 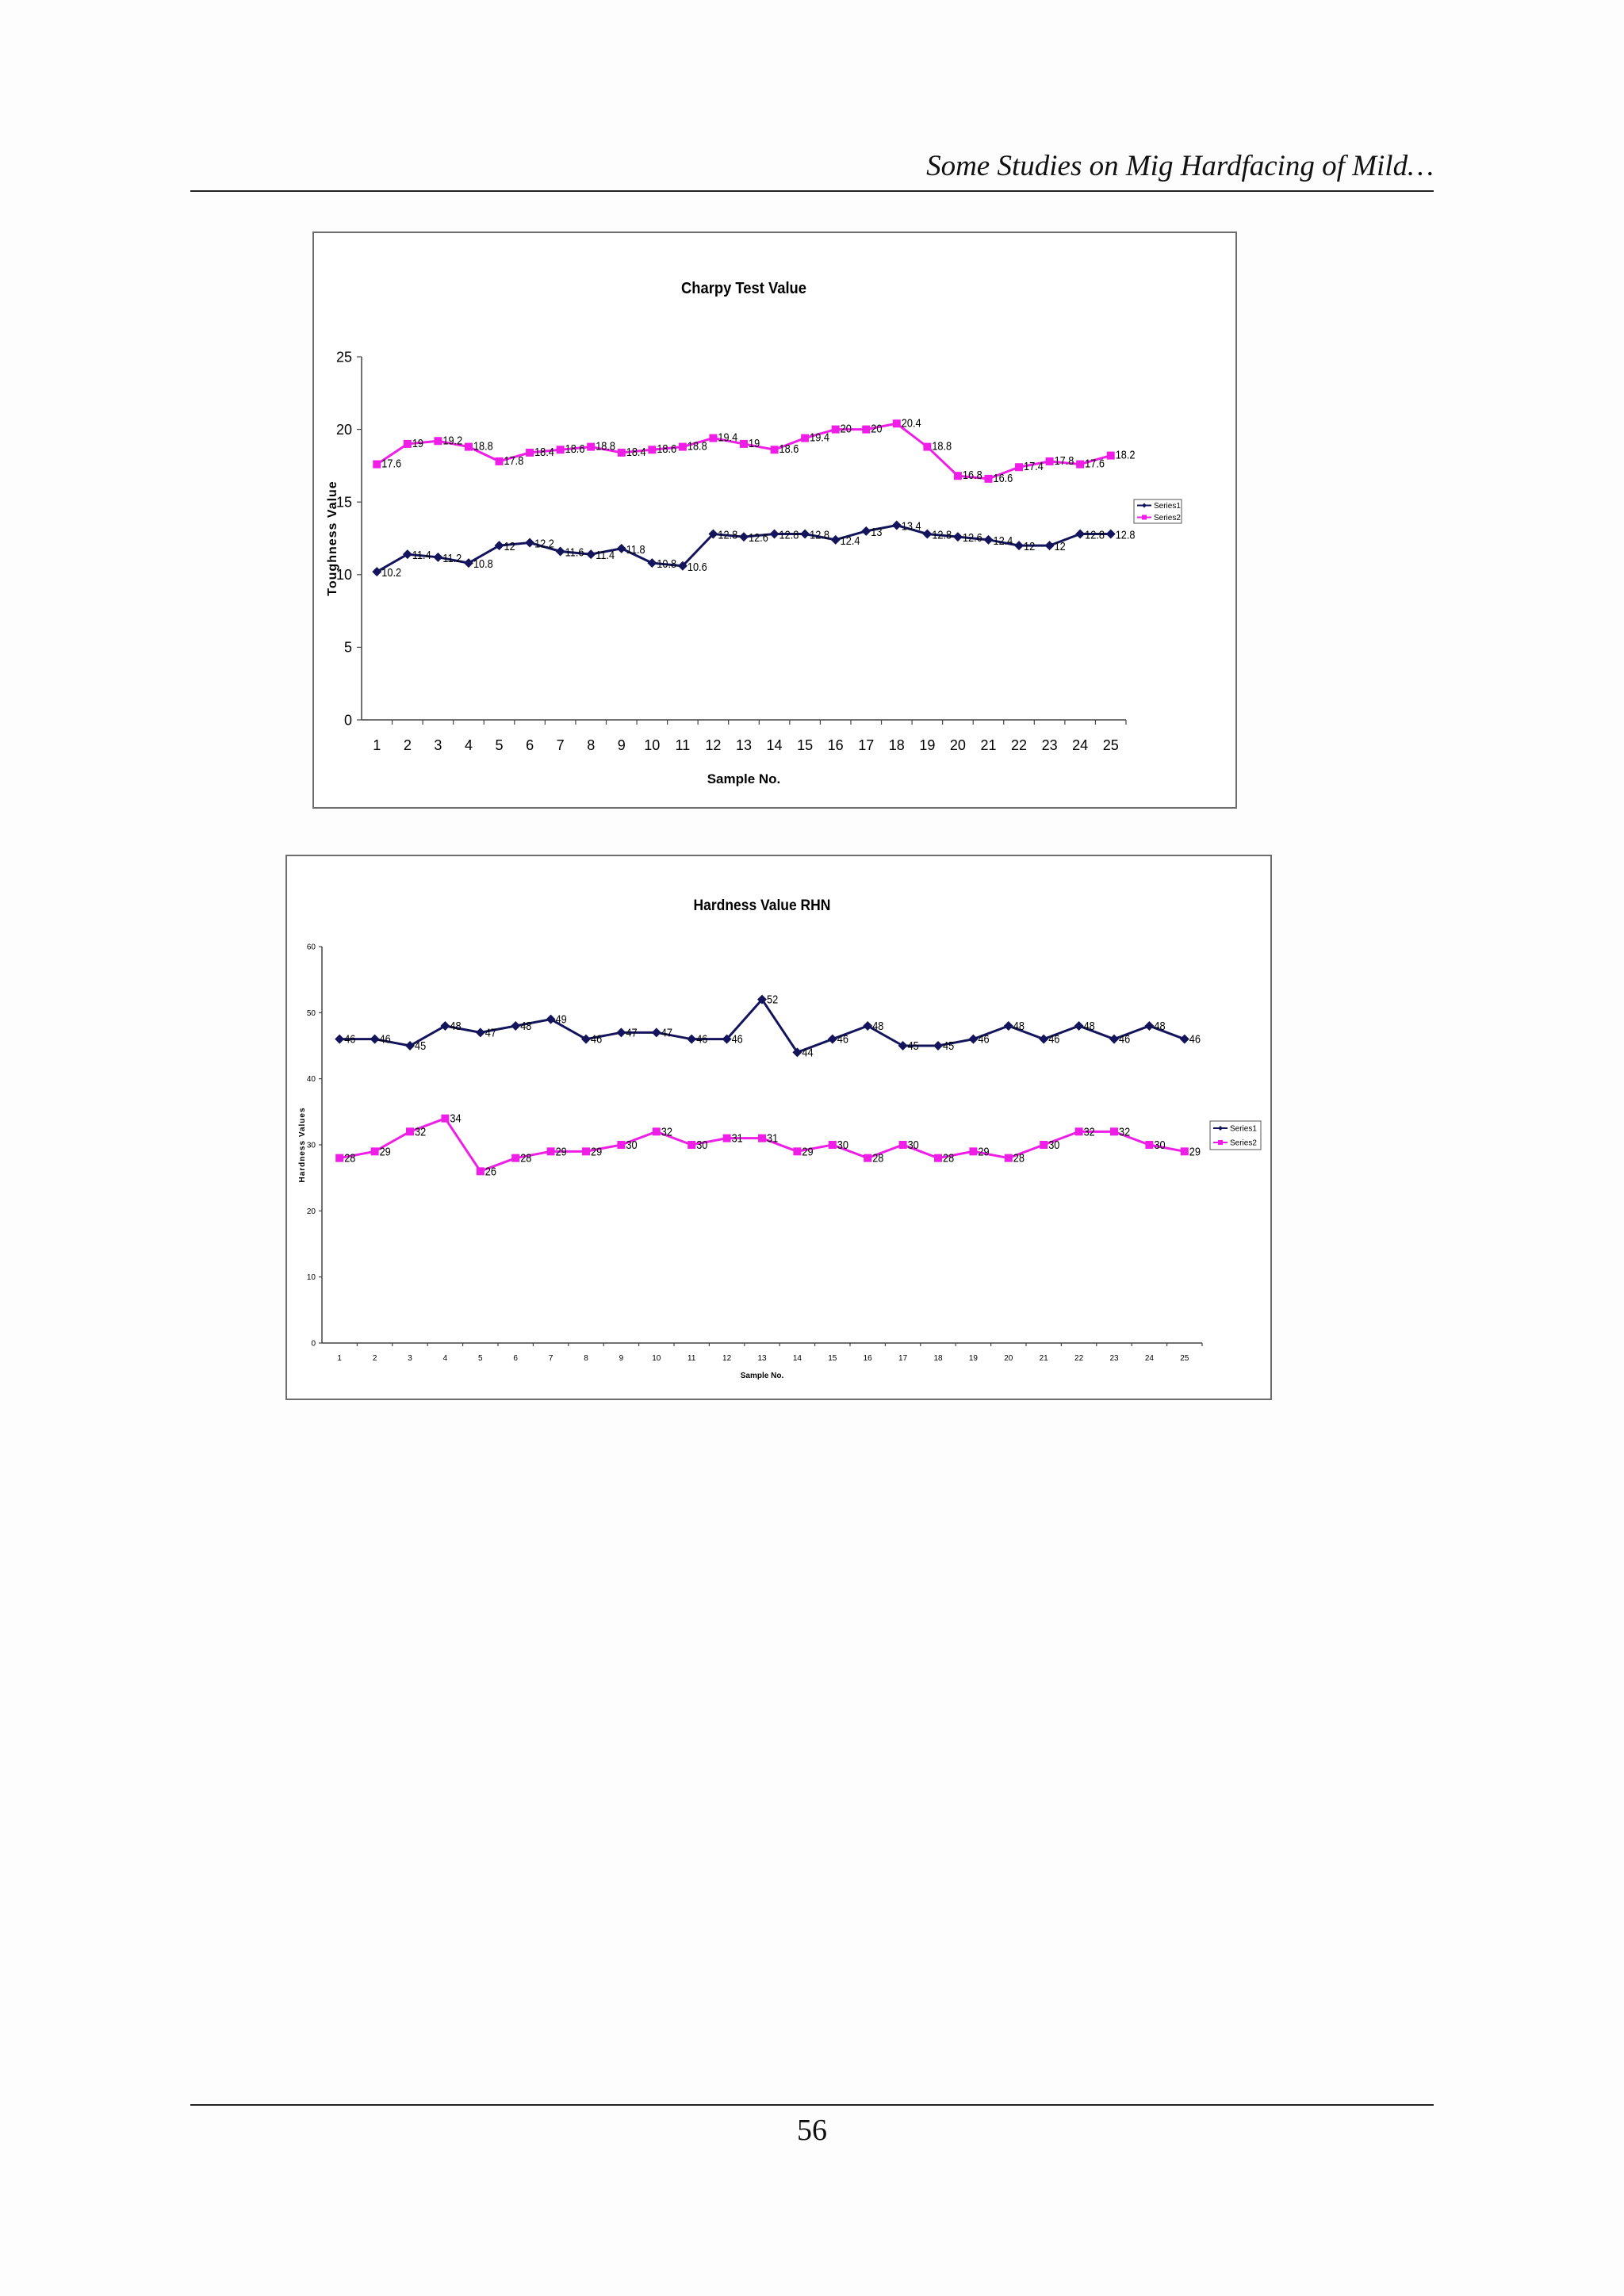 What do you see at coordinates (1034, 466) in the screenshot?
I see `data-label: 17.4` at bounding box center [1034, 466].